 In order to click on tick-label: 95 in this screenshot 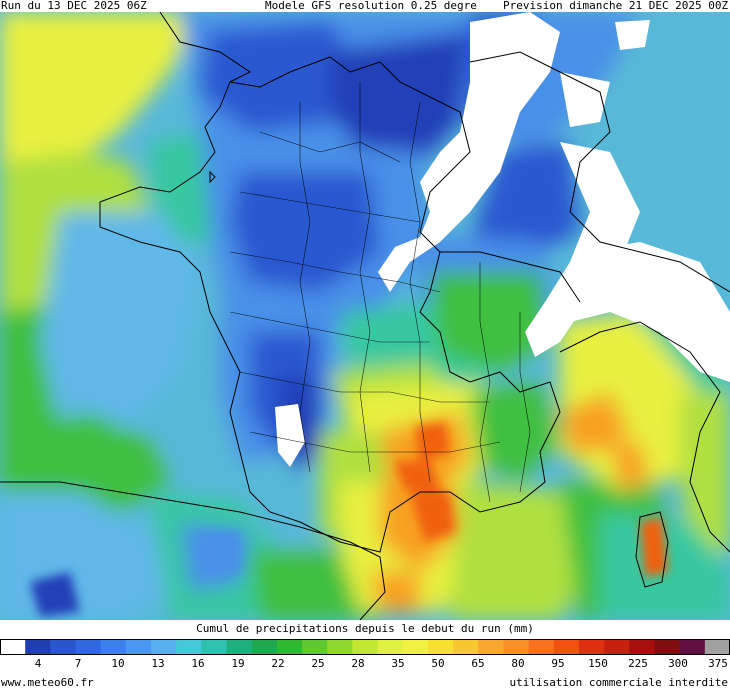, I will do `click(558, 663)`.